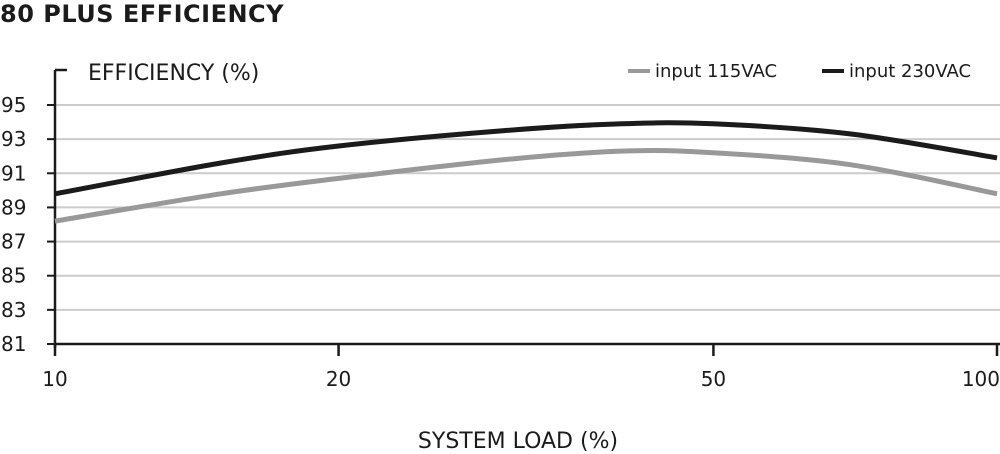 This screenshot has height=454, width=1000. I want to click on x-tick-label: 50, so click(713, 379).